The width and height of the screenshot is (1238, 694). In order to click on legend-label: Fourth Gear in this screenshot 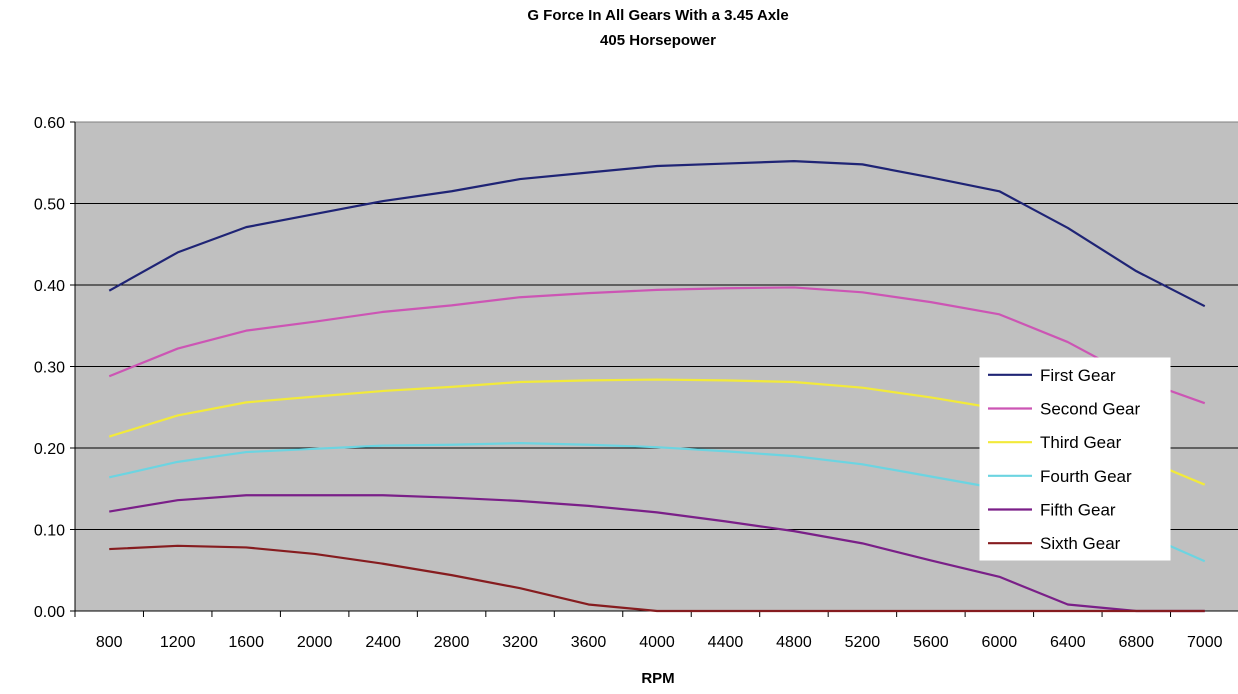, I will do `click(1086, 476)`.